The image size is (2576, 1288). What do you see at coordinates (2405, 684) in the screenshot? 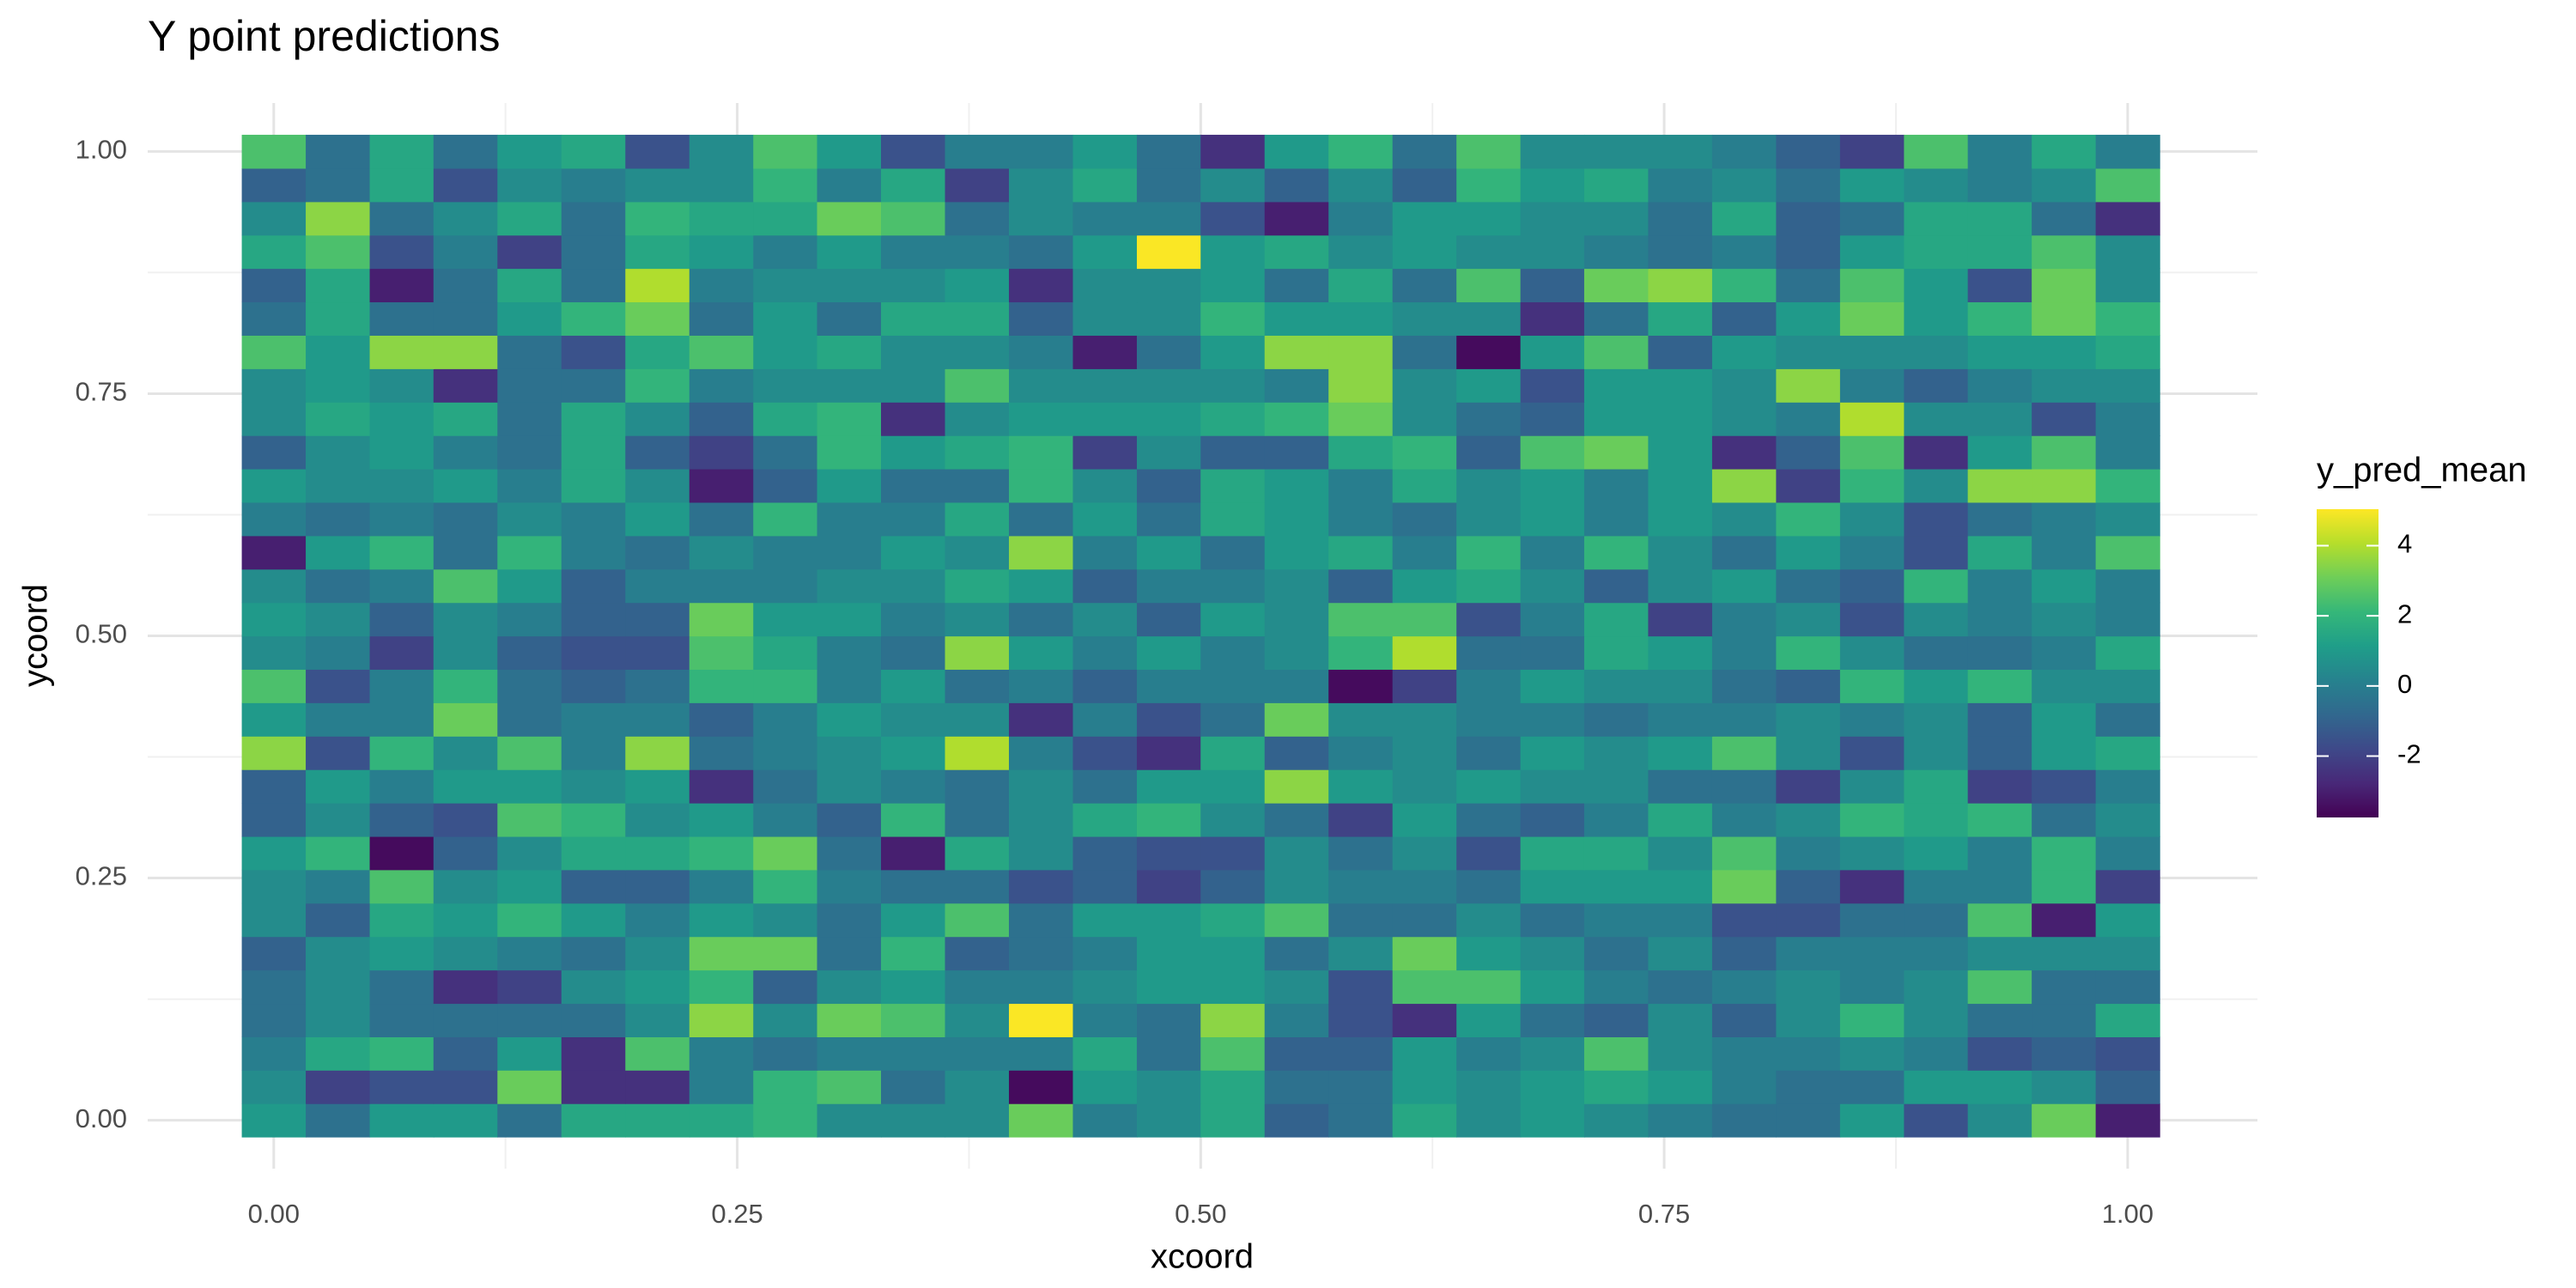
I see `colorbar-label: 0` at bounding box center [2405, 684].